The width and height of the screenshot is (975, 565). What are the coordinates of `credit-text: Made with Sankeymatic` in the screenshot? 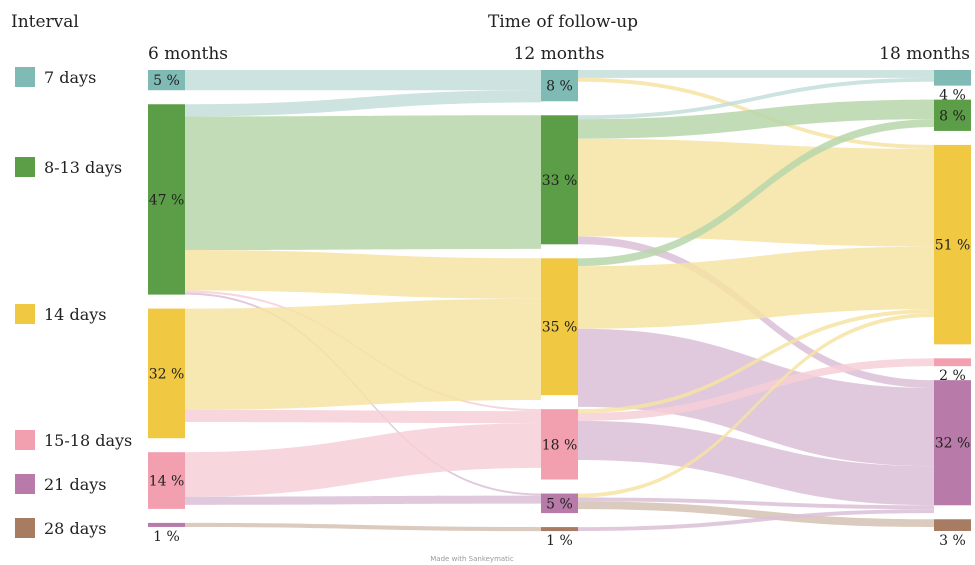 It's located at (472, 559).